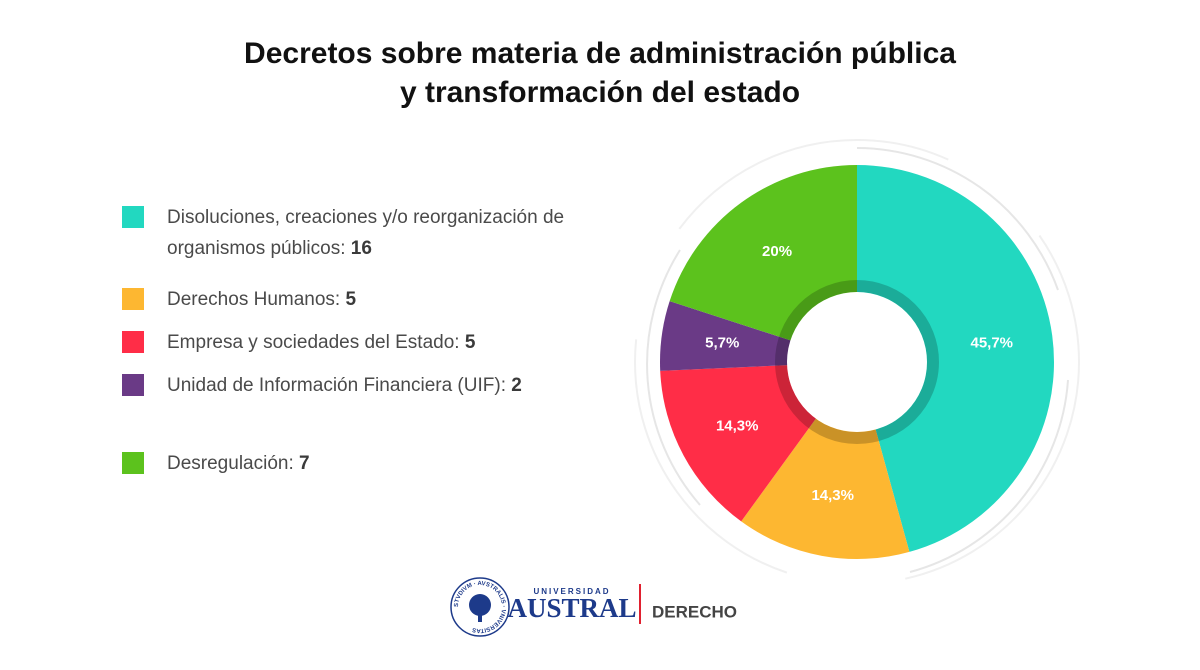 Image resolution: width=1200 pixels, height=670 pixels. I want to click on legend-label: Empresa y sociedades del Estado:, so click(313, 342).